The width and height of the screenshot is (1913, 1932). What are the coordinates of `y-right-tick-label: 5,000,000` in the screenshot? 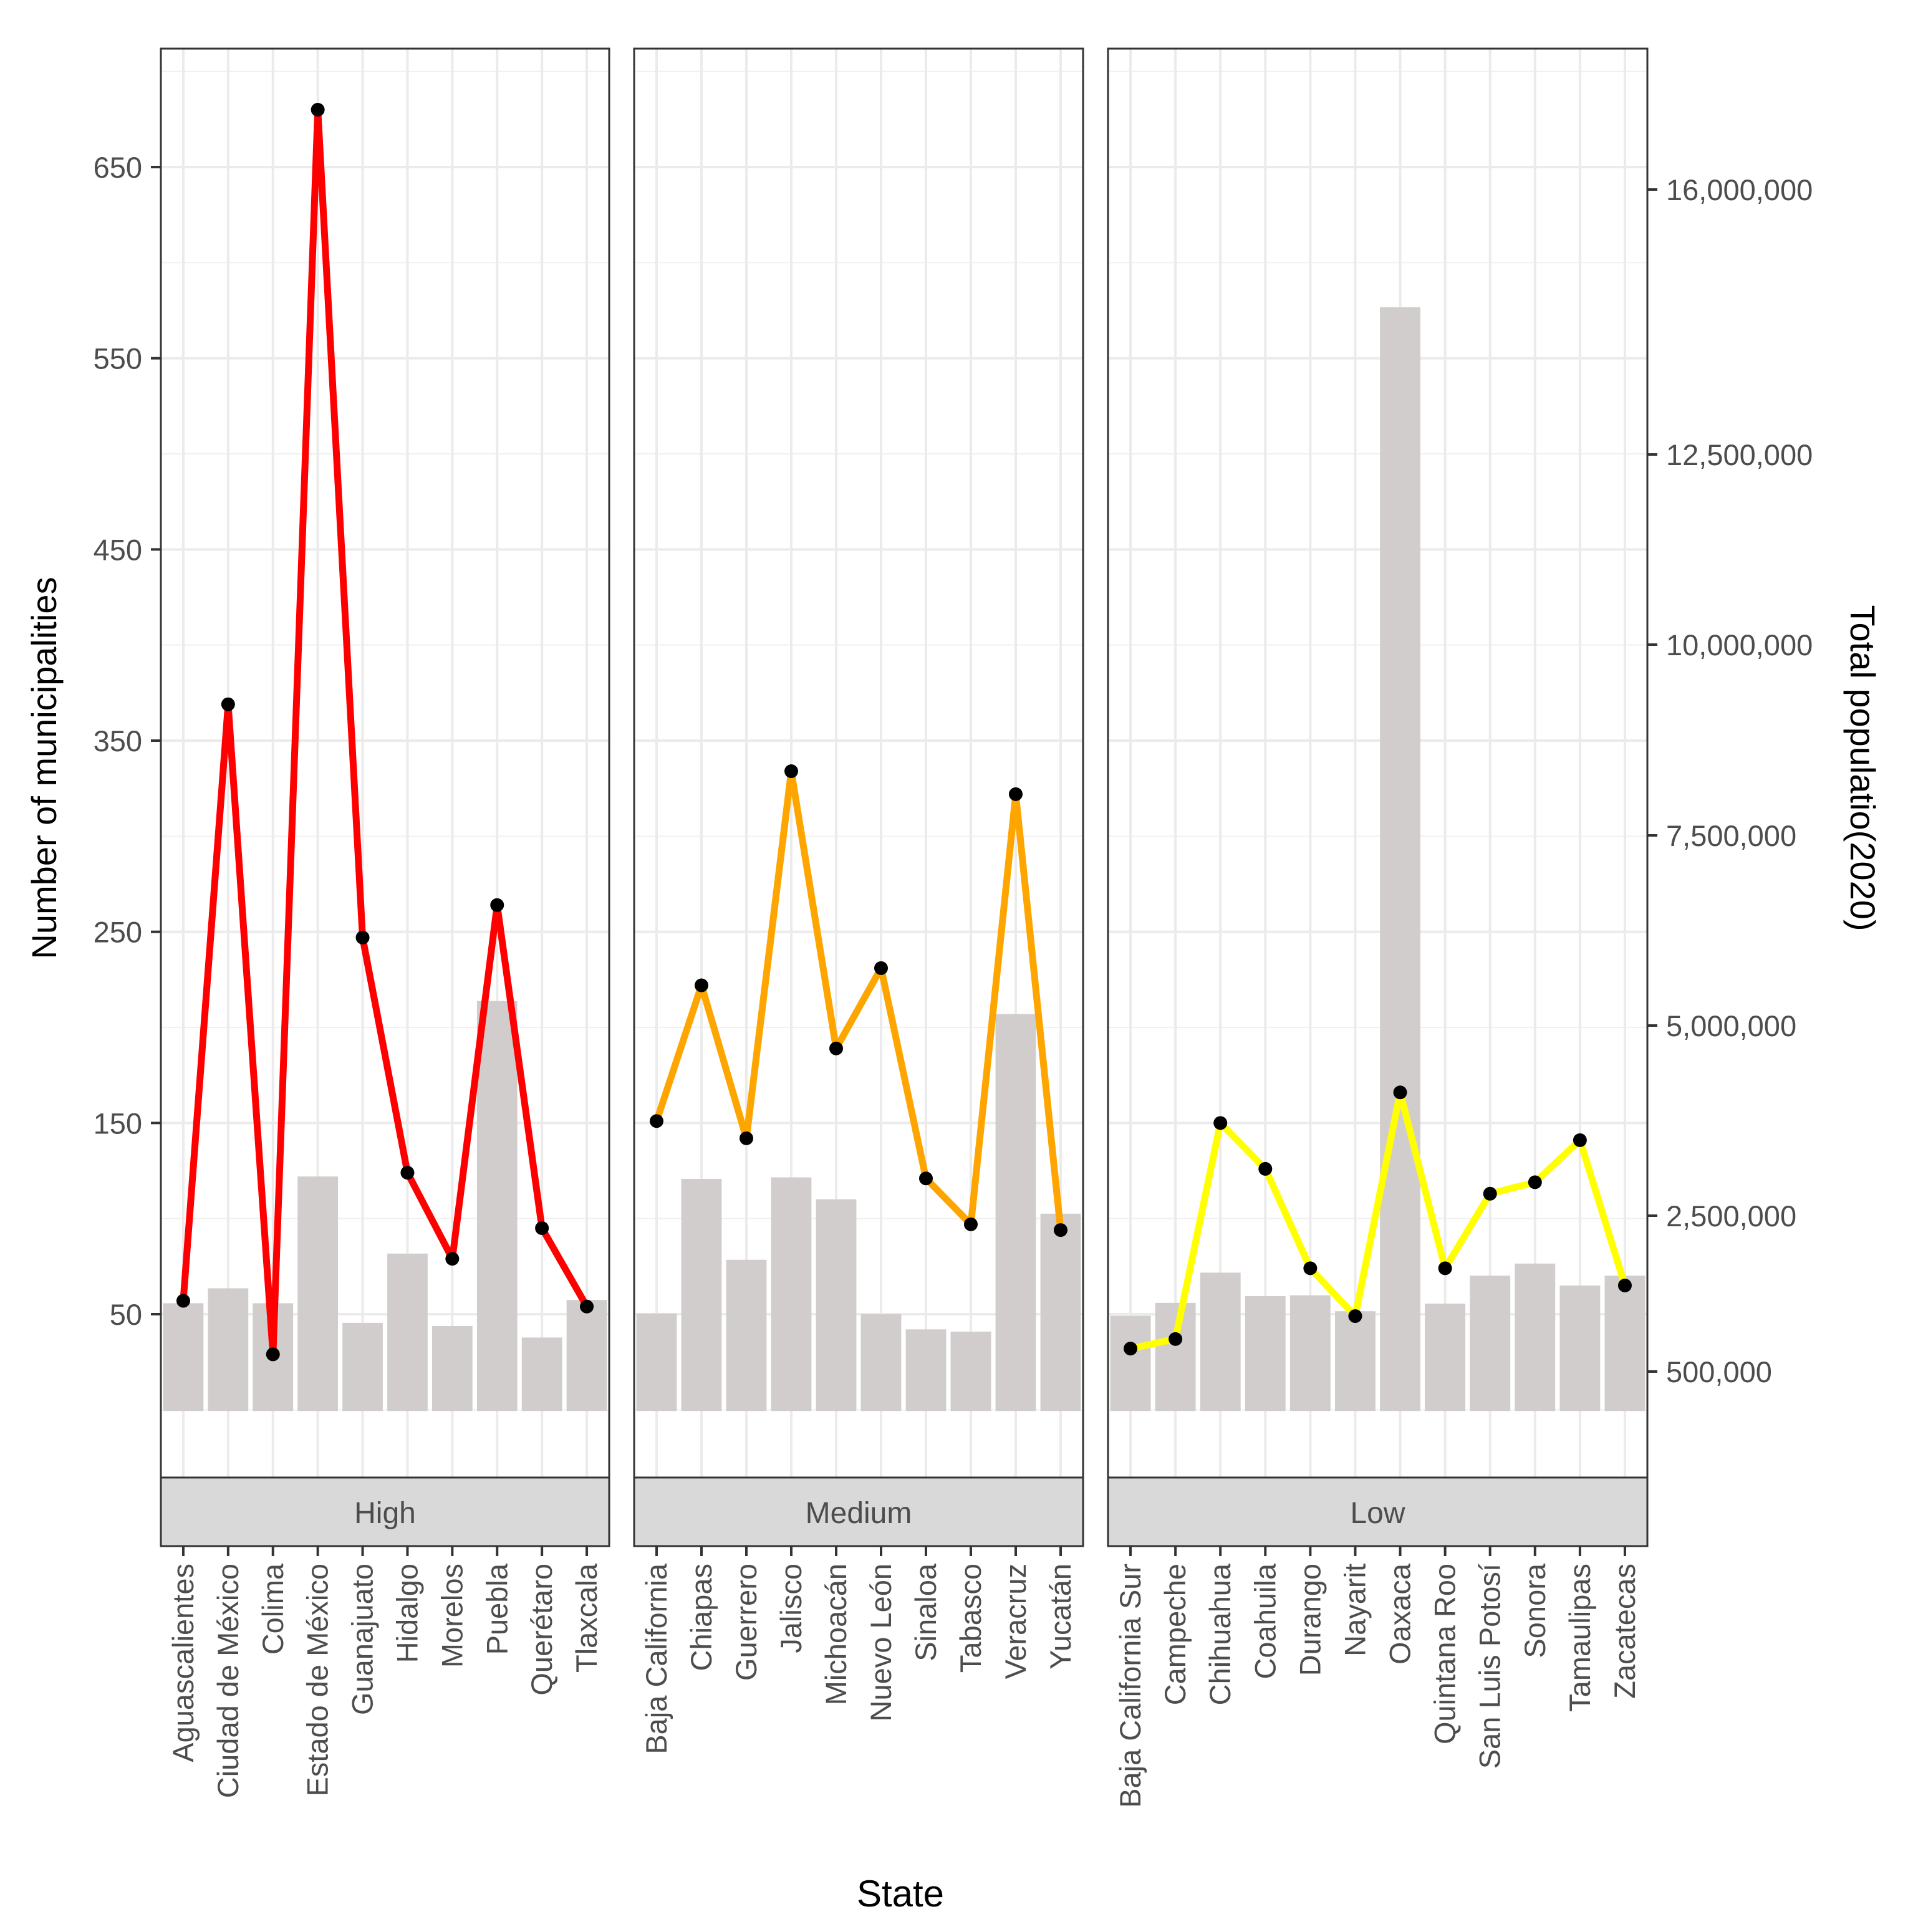 It's located at (1731, 1025).